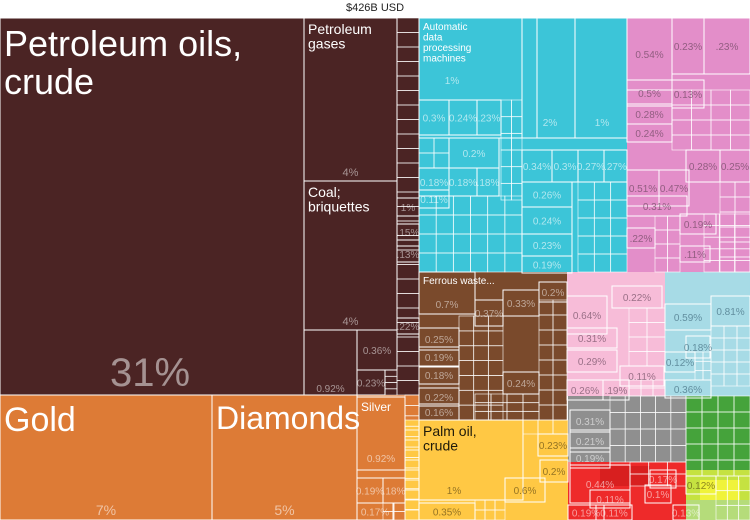 The width and height of the screenshot is (750, 520). Describe the element at coordinates (447, 43) in the screenshot. I see `tile-name-label: Automatic data processing machines` at that location.